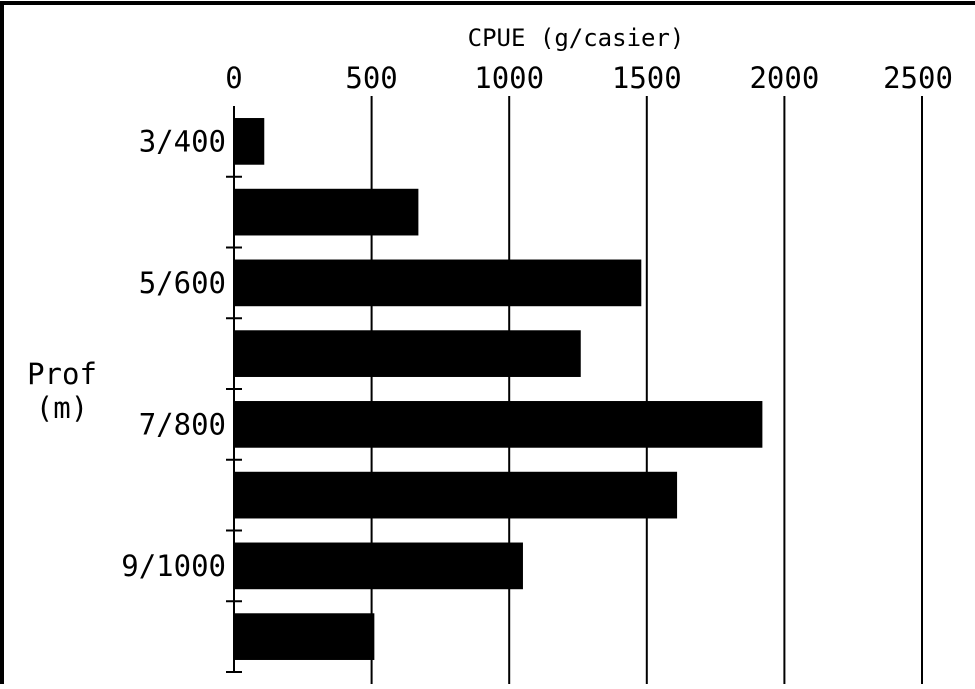 Image resolution: width=975 pixels, height=689 pixels. What do you see at coordinates (647, 78) in the screenshot?
I see `x-tick-label-1500: 1500` at bounding box center [647, 78].